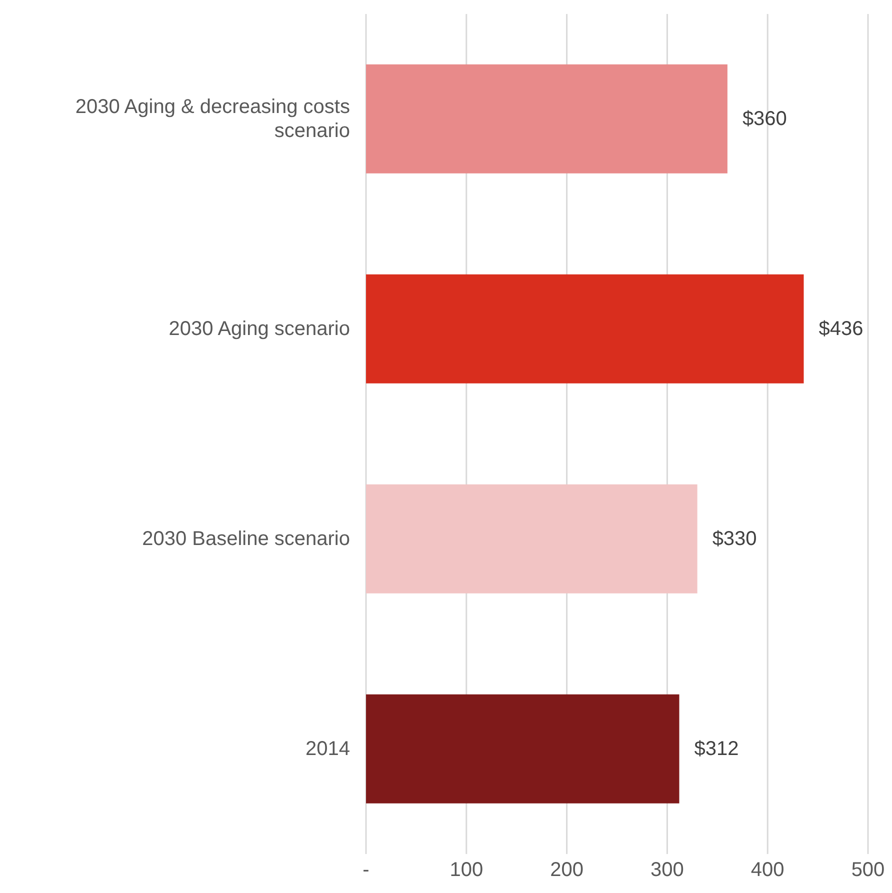 The width and height of the screenshot is (892, 893). Describe the element at coordinates (366, 870) in the screenshot. I see `x-tick-label: -` at that location.